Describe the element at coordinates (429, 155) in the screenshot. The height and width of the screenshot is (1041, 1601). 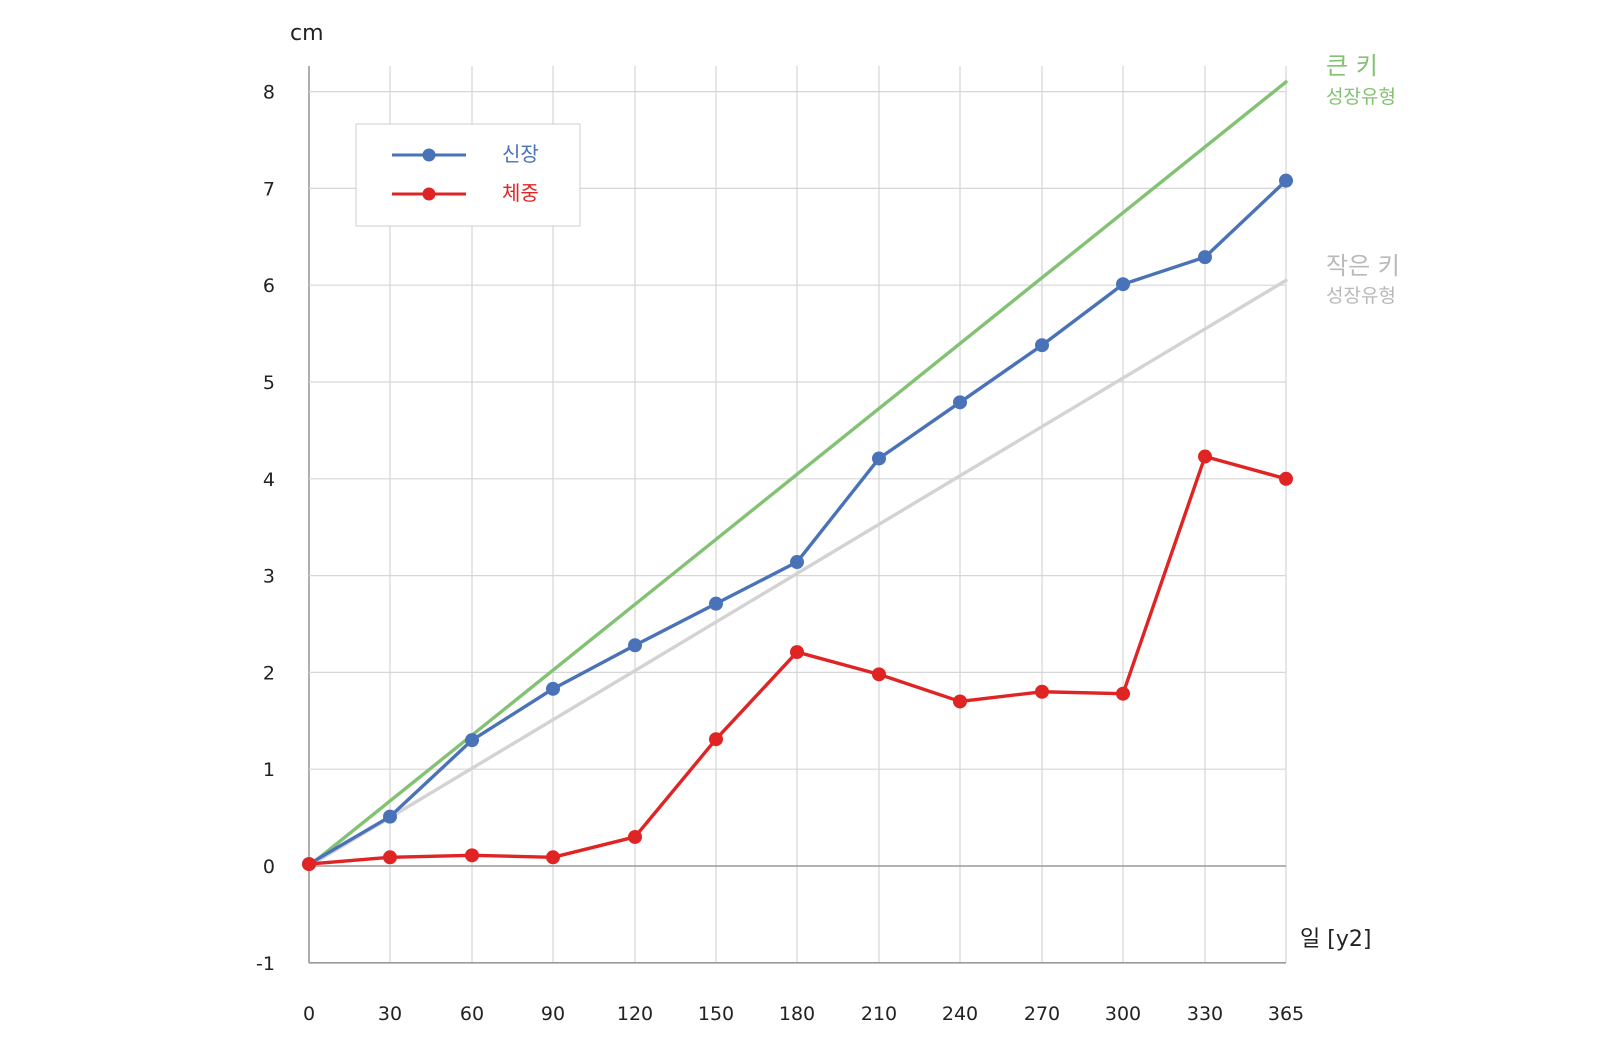
I see `legend-marker-height` at that location.